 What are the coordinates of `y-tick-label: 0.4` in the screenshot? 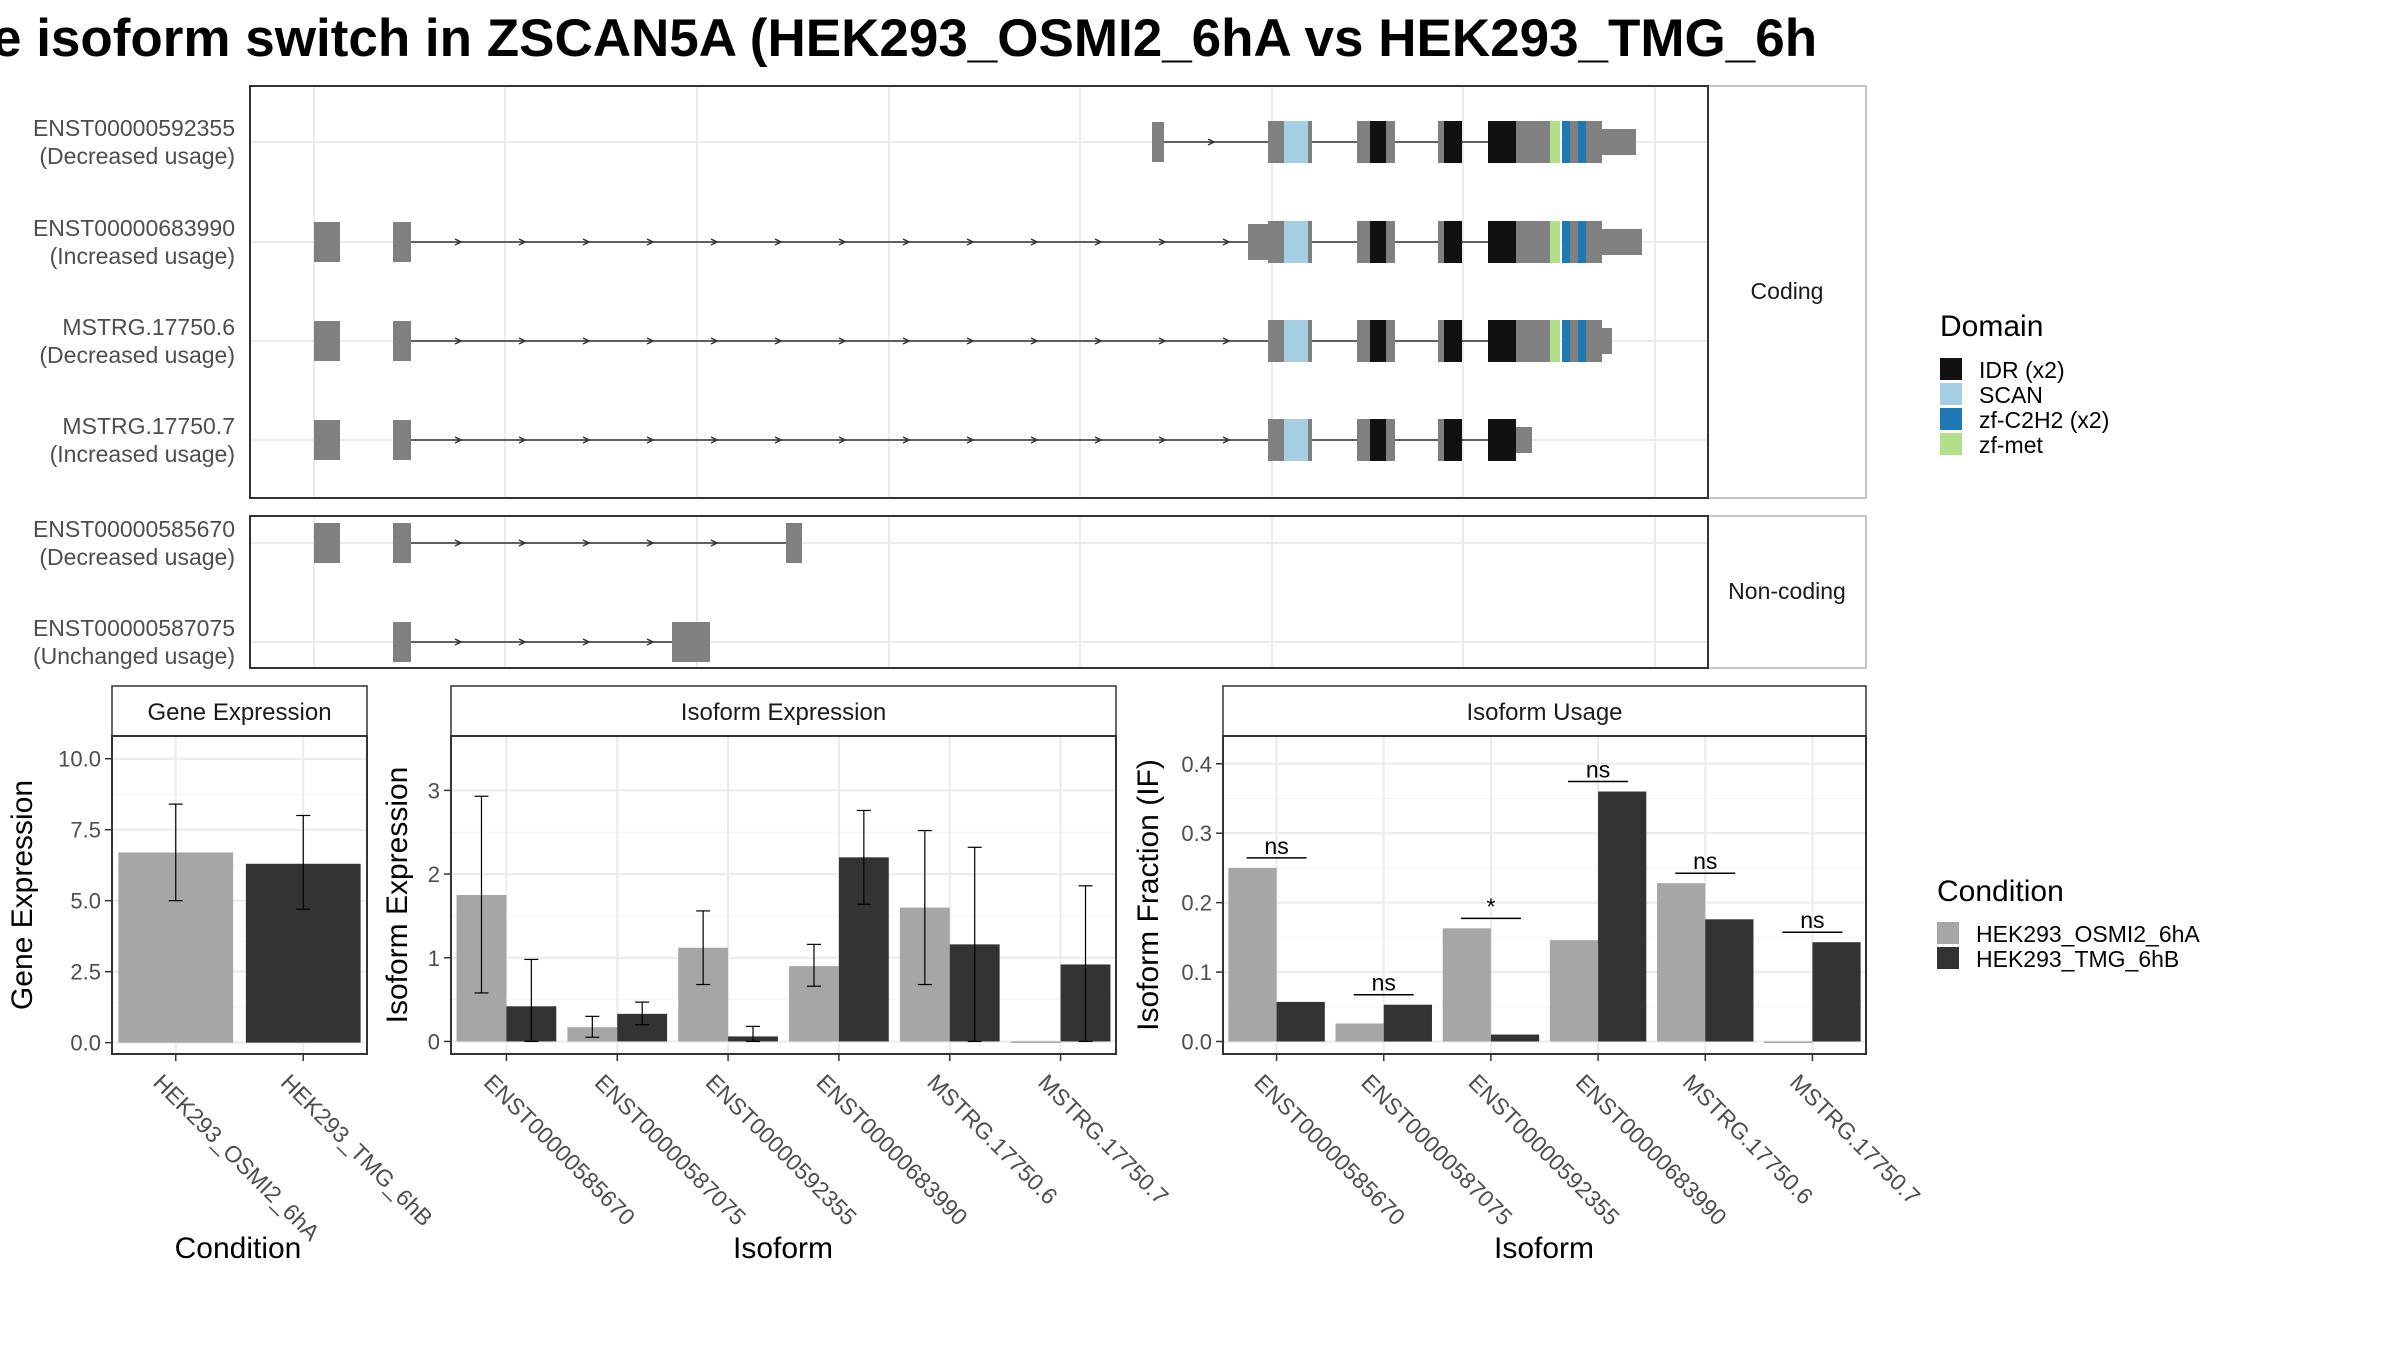 It's located at (1196, 764).